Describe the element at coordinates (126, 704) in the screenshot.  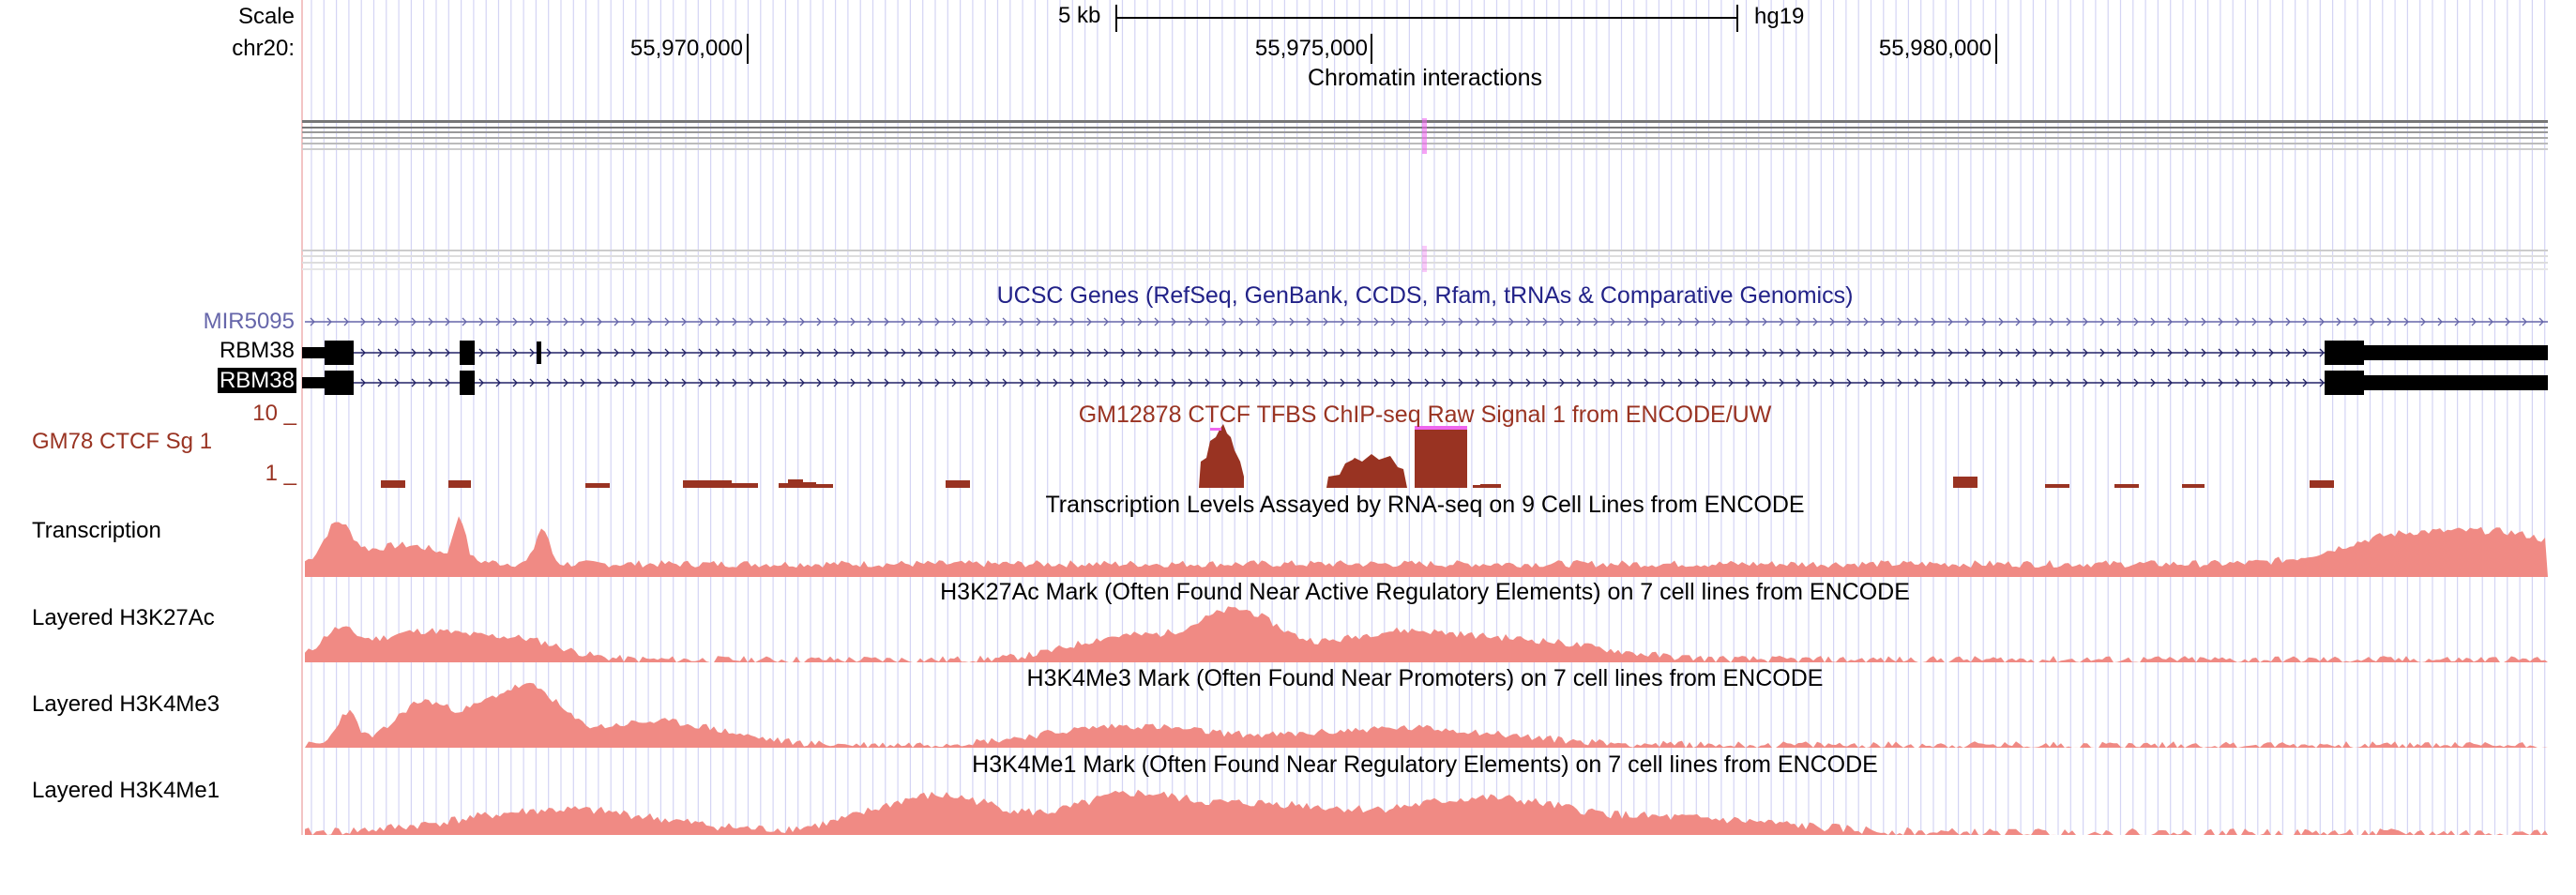
I see `h3k4me3-track-label: Layered H3K4Me3` at that location.